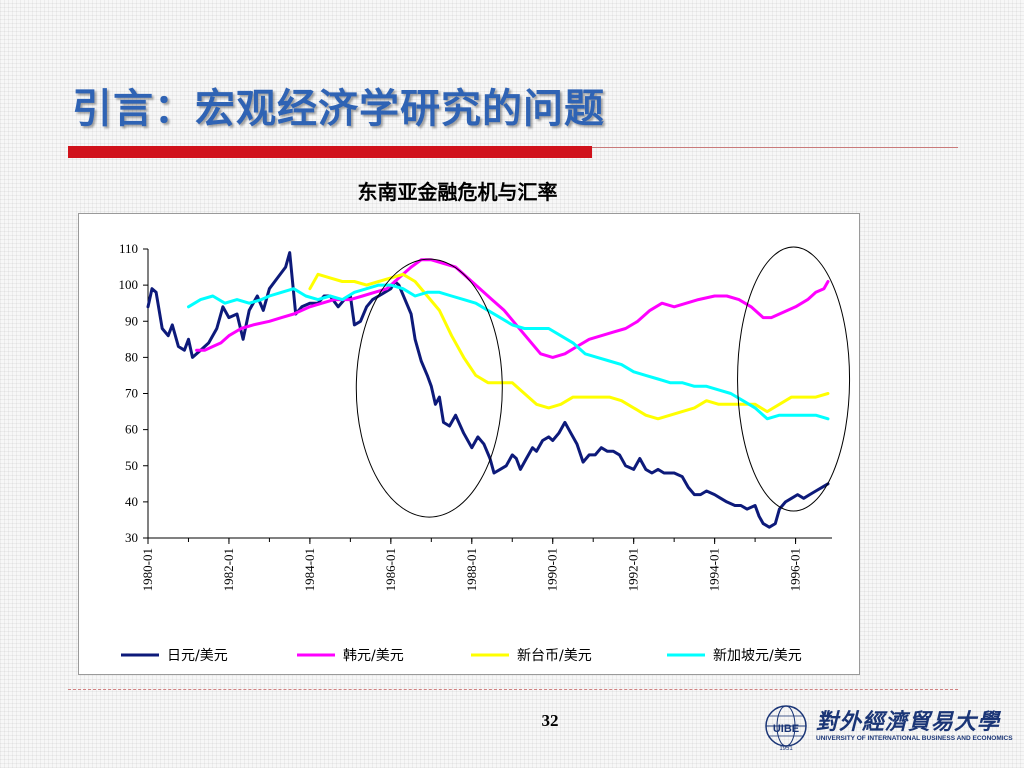  What do you see at coordinates (552, 569) in the screenshot?
I see `x-tick-label: 1990-01` at bounding box center [552, 569].